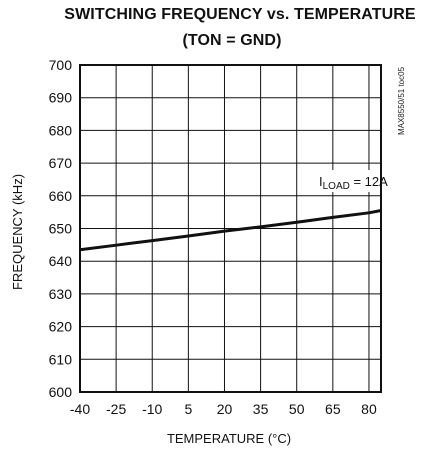 Image resolution: width=424 pixels, height=455 pixels. I want to click on y-axis-label: FREQUENCY (kHz), so click(17, 232).